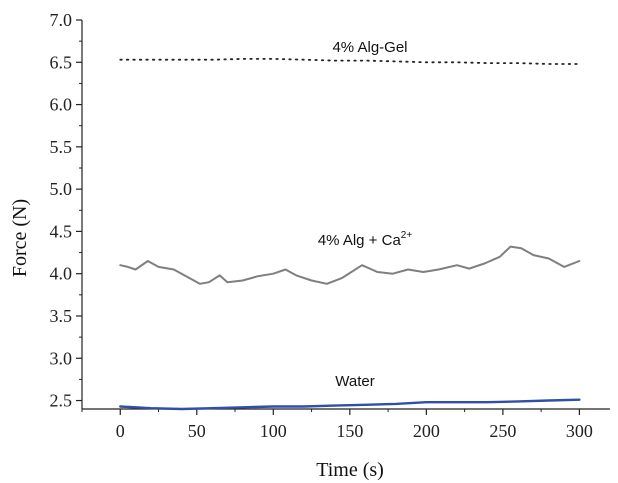  What do you see at coordinates (365, 214) in the screenshot?
I see `labels-layer: 4% Alg-Gel 4% Alg + Ca2+ Water` at bounding box center [365, 214].